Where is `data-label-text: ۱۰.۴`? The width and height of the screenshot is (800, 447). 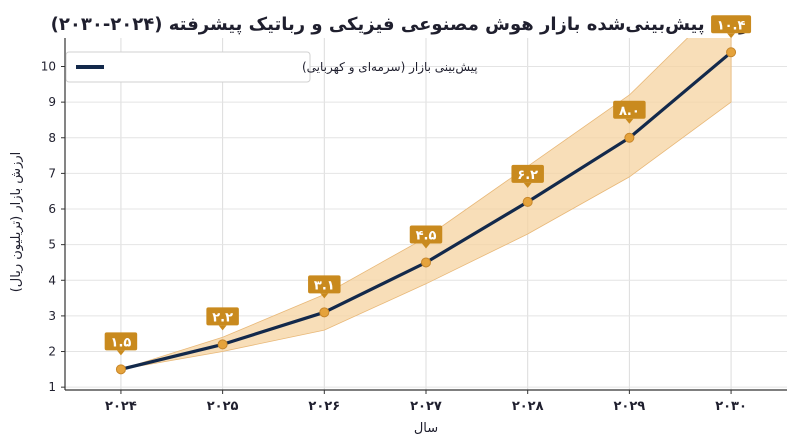 data-label-text: ۱۰.۴ is located at coordinates (731, 25).